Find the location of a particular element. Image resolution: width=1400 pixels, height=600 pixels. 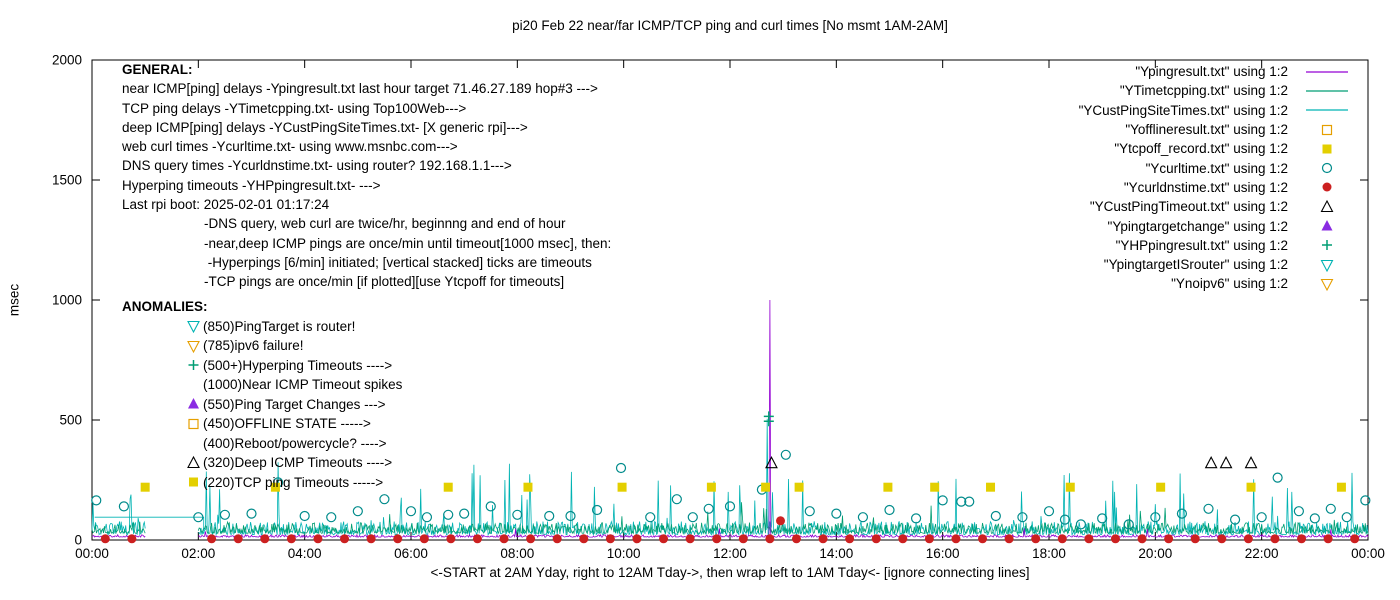

series-Ycurltime.txt is located at coordinates (731, 489).